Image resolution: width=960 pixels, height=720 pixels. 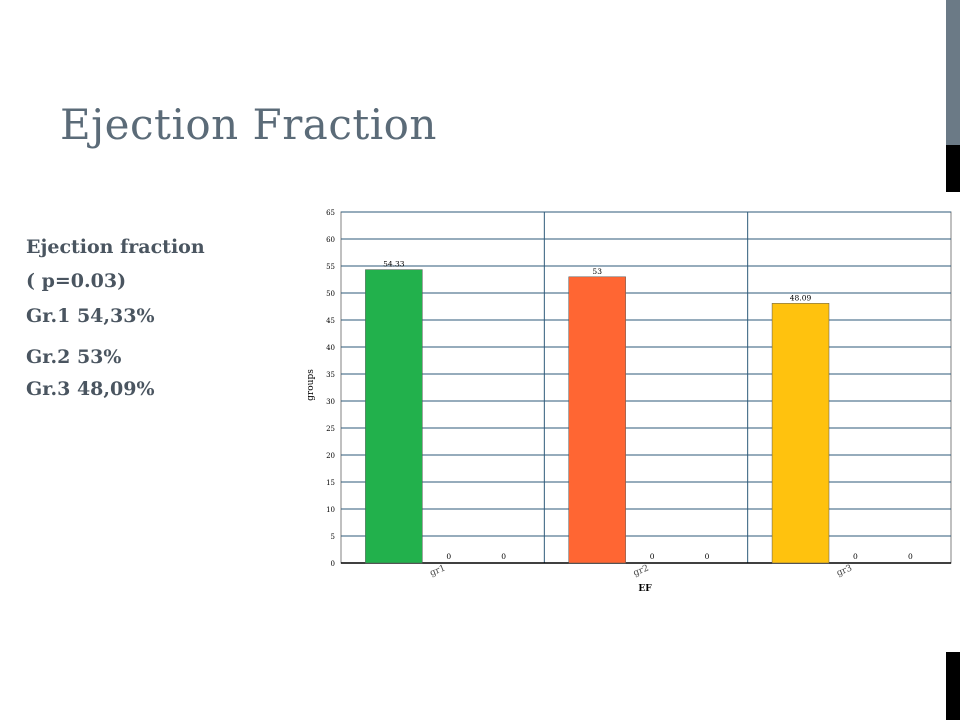 What do you see at coordinates (394, 416) in the screenshot?
I see `bar-gr1-s1` at bounding box center [394, 416].